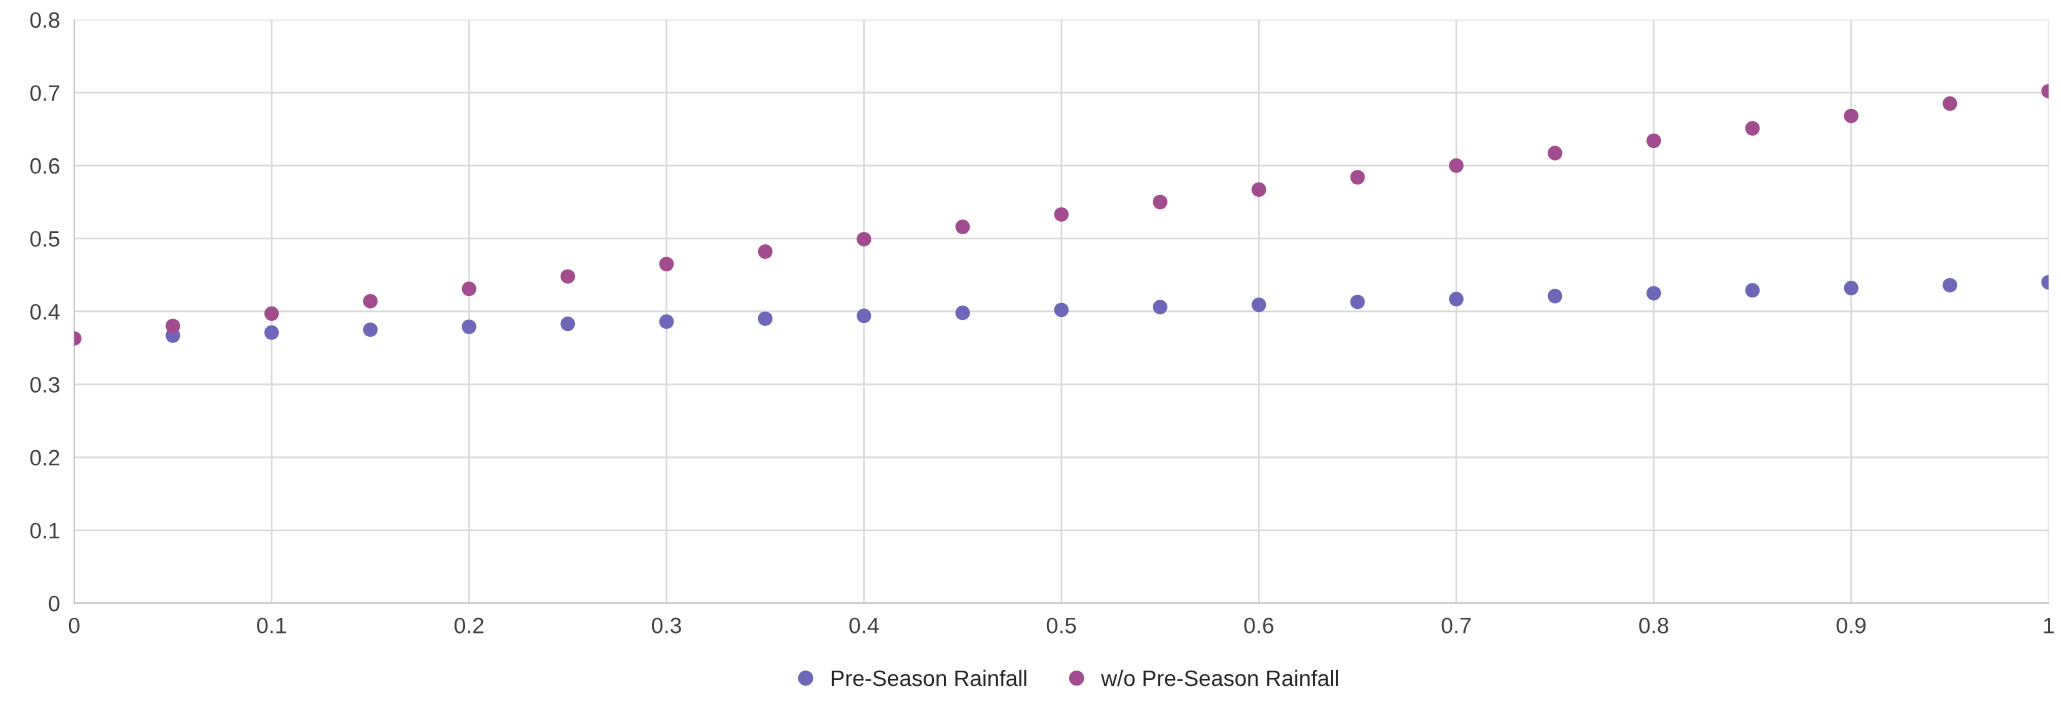  I want to click on x-tick-label: 0.6, so click(1259, 625).